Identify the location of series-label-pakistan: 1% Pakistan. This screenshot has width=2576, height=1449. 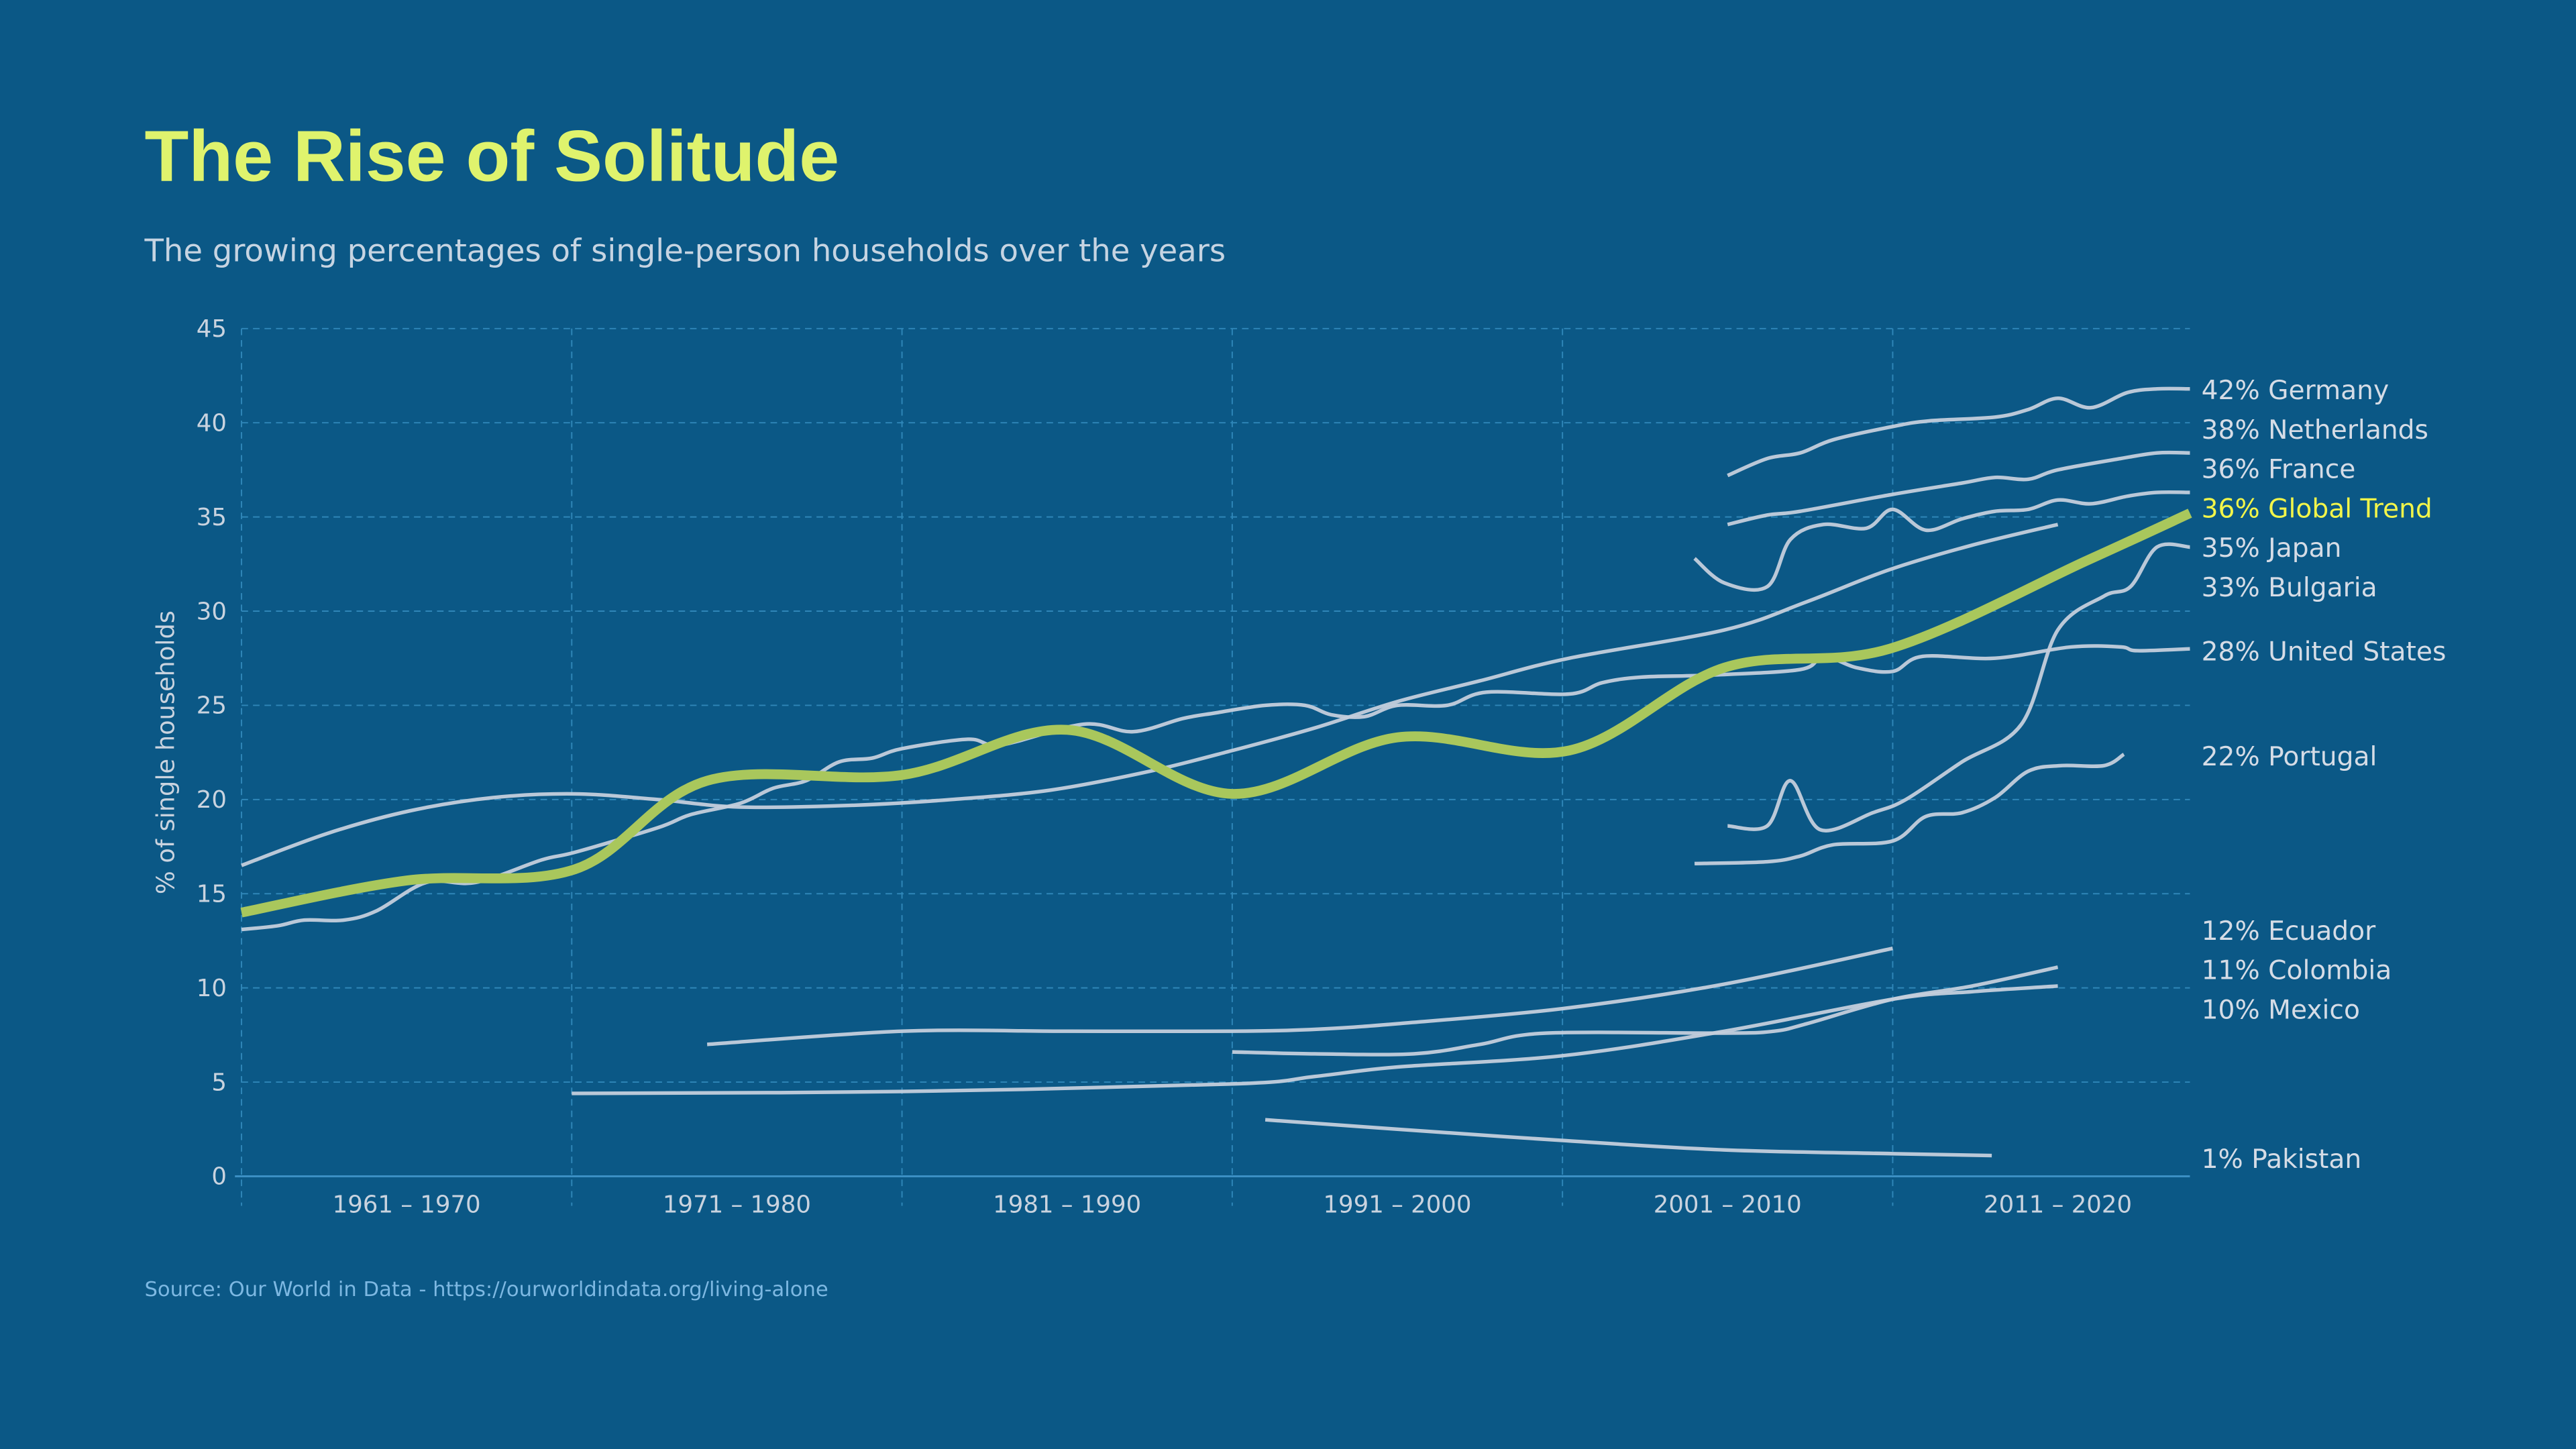
(2282, 1159).